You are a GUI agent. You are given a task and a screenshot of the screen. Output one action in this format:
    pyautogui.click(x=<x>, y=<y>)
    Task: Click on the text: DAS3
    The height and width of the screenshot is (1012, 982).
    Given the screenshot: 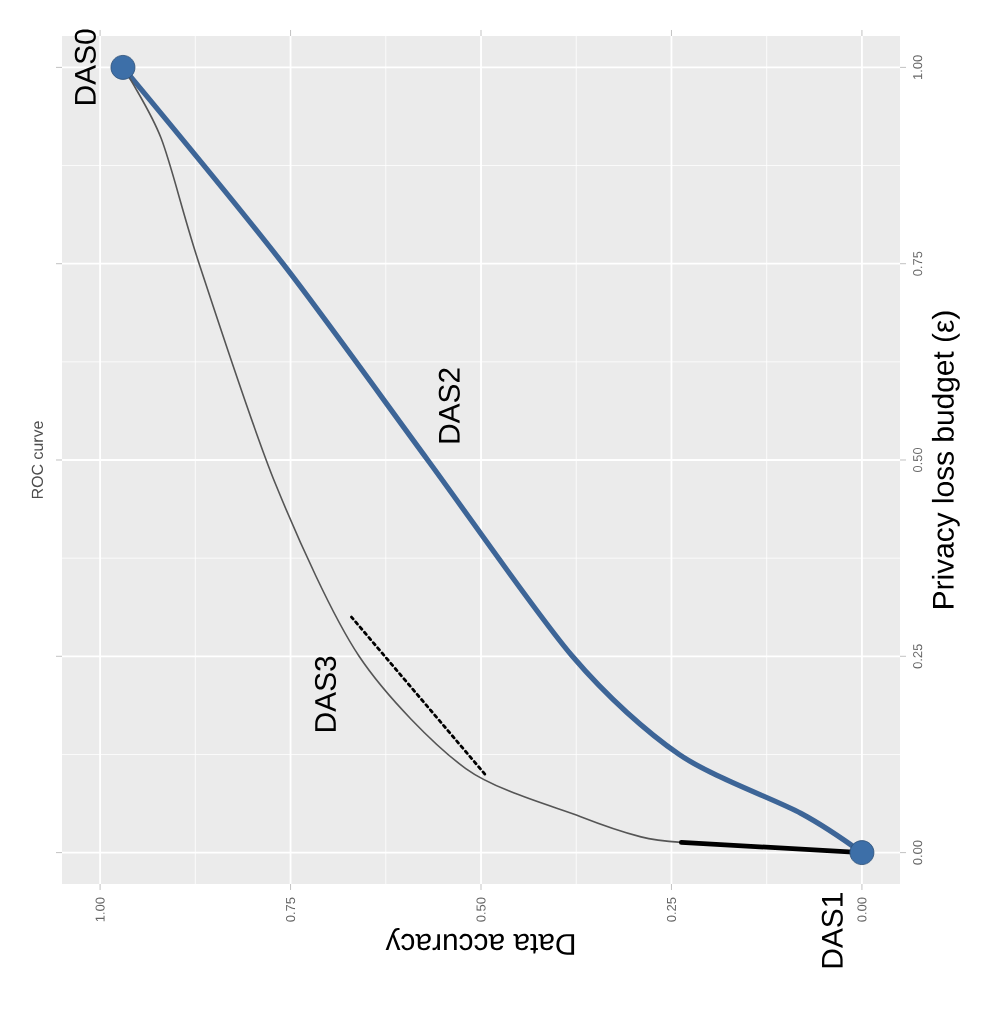 What is the action you would take?
    pyautogui.click(x=325, y=693)
    